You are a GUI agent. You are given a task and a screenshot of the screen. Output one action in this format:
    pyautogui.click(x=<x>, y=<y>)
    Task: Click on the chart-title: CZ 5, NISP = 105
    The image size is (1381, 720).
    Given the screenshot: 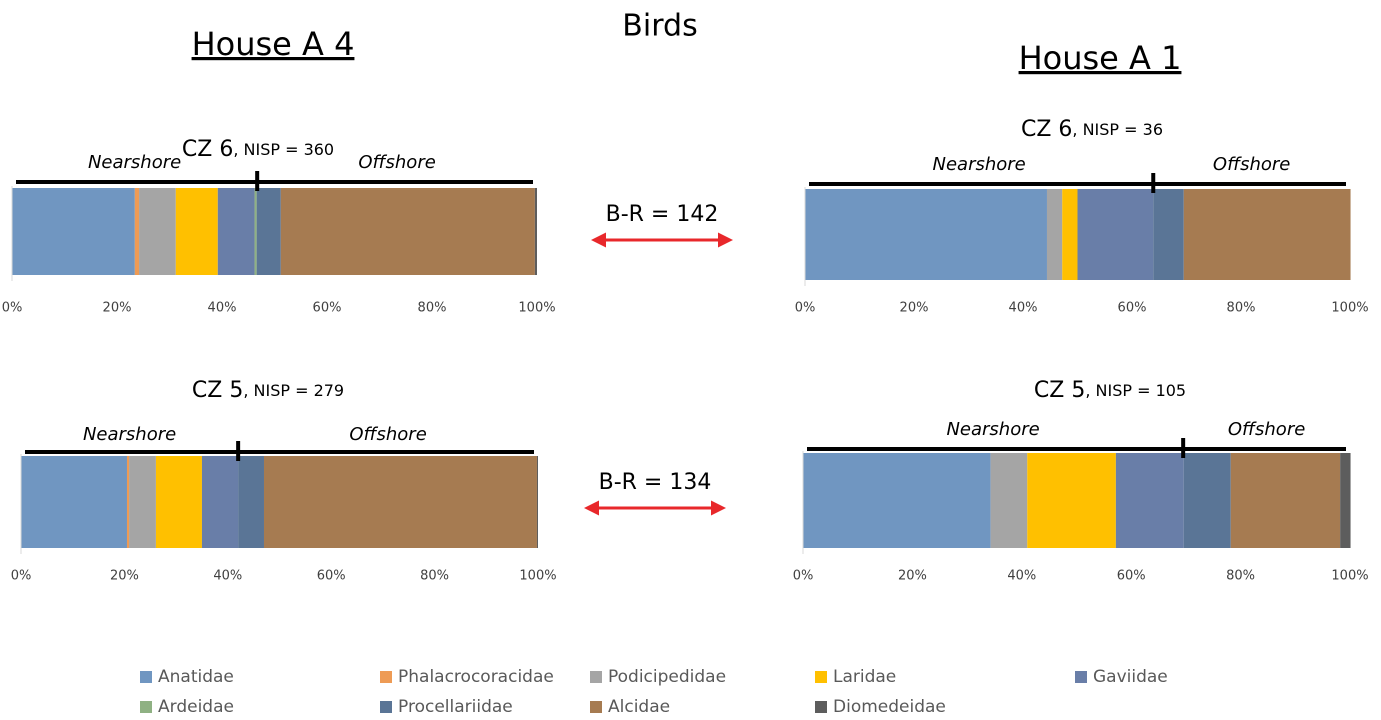 What is the action you would take?
    pyautogui.click(x=1110, y=390)
    